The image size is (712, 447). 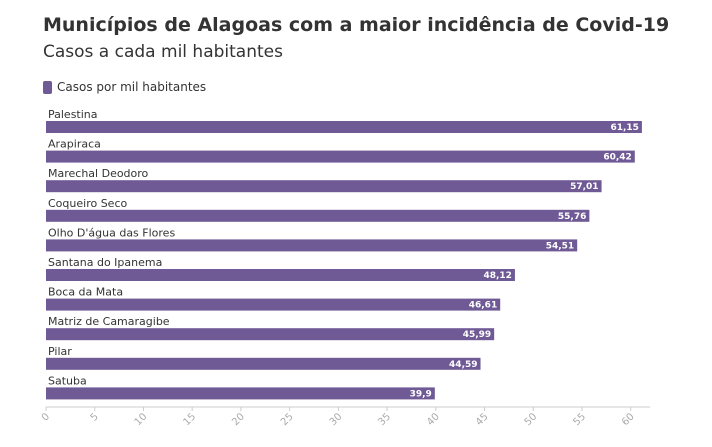 What do you see at coordinates (482, 419) in the screenshot?
I see `x-tick-label: 45` at bounding box center [482, 419].